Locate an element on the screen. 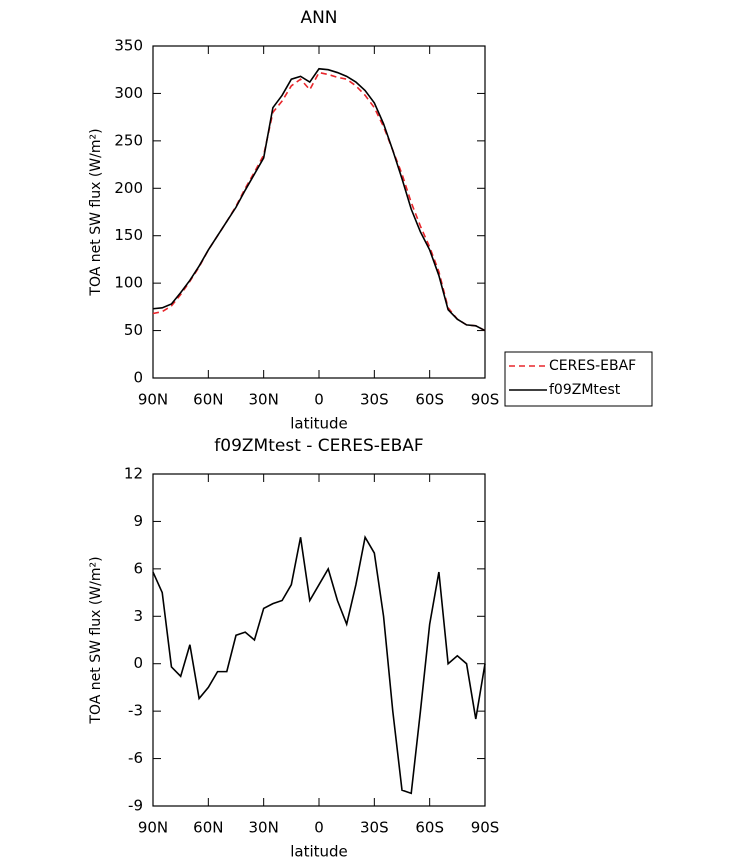 This screenshot has width=733, height=866. y-tick-label: -3 is located at coordinates (135, 711).